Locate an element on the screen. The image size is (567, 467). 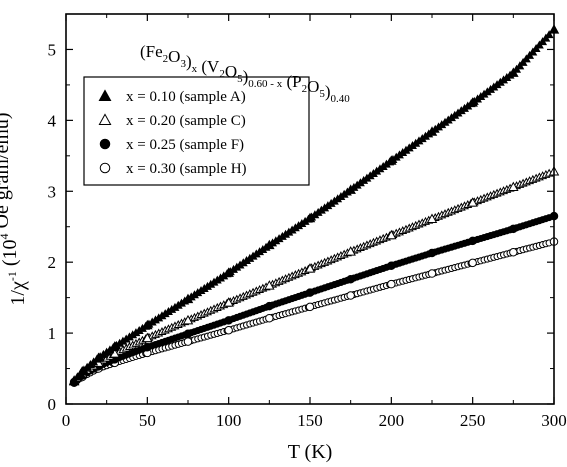
y-tick-label: 0 is located at coordinates (52, 404).